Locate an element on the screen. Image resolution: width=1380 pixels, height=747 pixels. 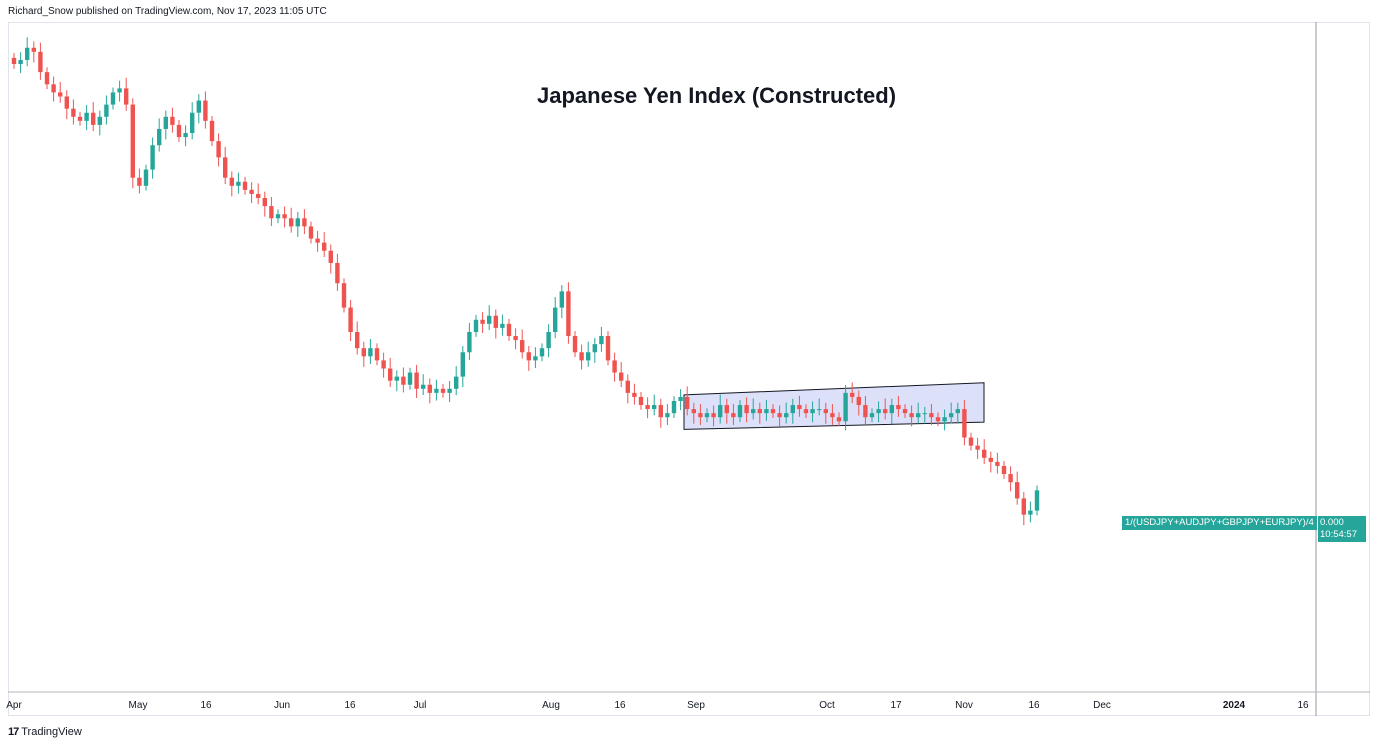
tradingview-logo: 17 TradingView is located at coordinates (45, 732).